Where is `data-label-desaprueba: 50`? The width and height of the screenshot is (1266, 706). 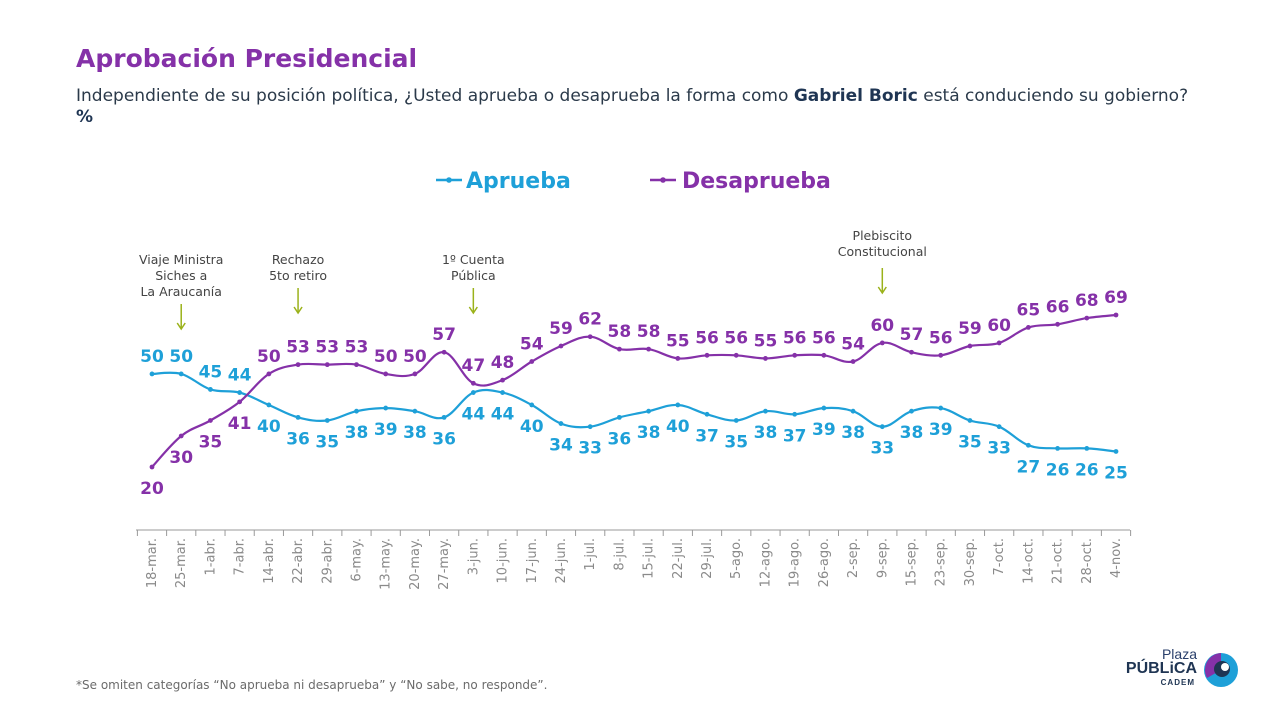
data-label-desaprueba: 50 is located at coordinates (386, 357).